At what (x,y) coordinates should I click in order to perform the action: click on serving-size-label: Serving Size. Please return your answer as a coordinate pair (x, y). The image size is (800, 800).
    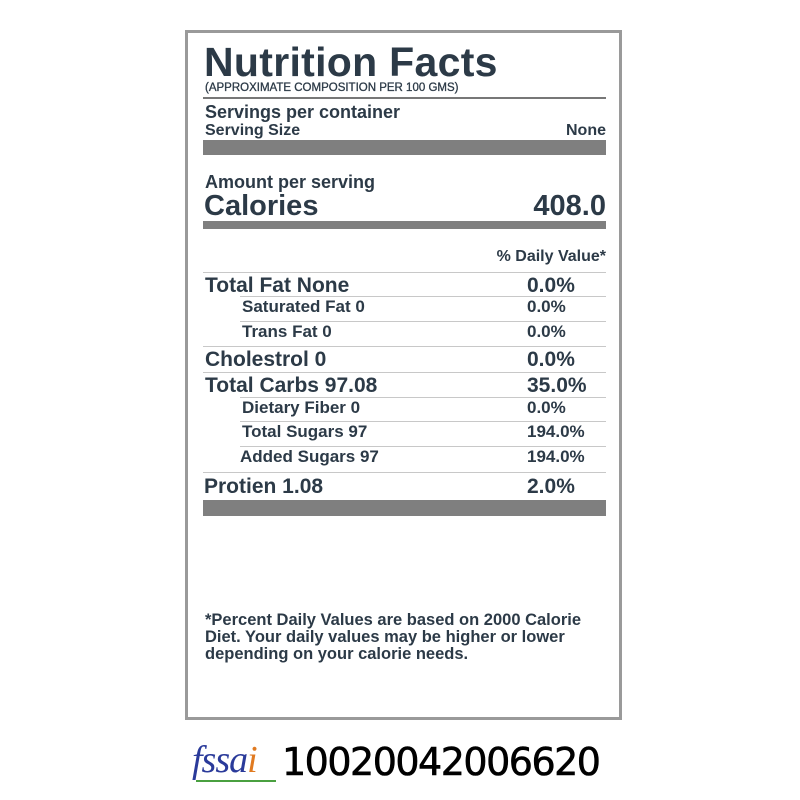
    Looking at the image, I should click on (253, 130).